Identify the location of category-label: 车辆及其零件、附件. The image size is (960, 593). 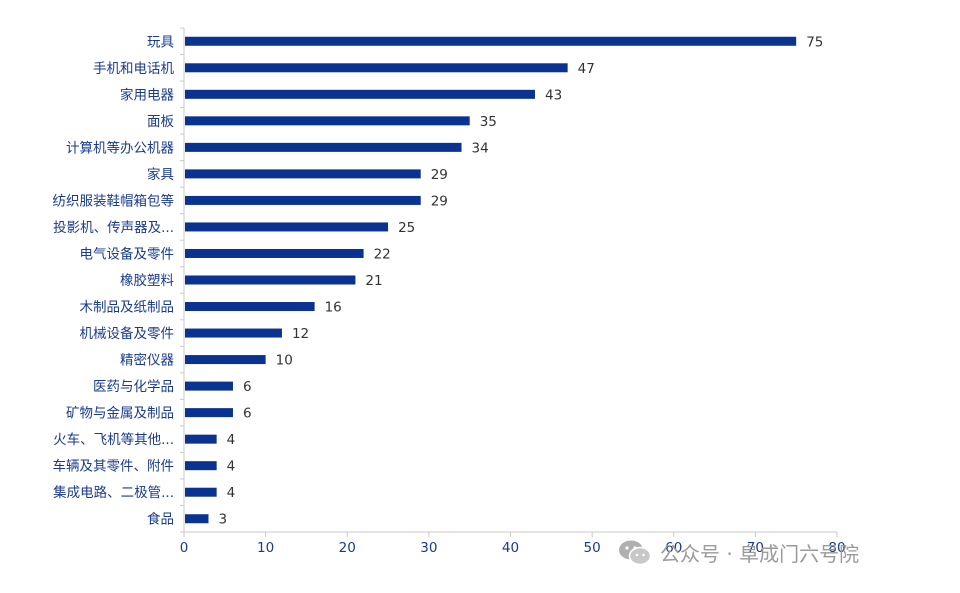
(114, 466).